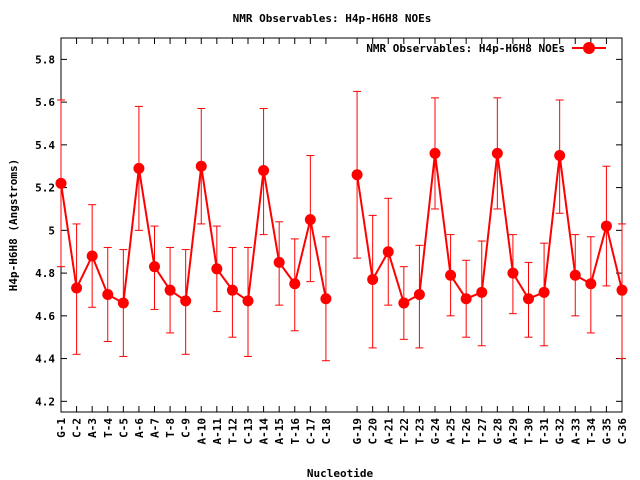  Describe the element at coordinates (404, 431) in the screenshot. I see `x-tick-label: T-22` at that location.